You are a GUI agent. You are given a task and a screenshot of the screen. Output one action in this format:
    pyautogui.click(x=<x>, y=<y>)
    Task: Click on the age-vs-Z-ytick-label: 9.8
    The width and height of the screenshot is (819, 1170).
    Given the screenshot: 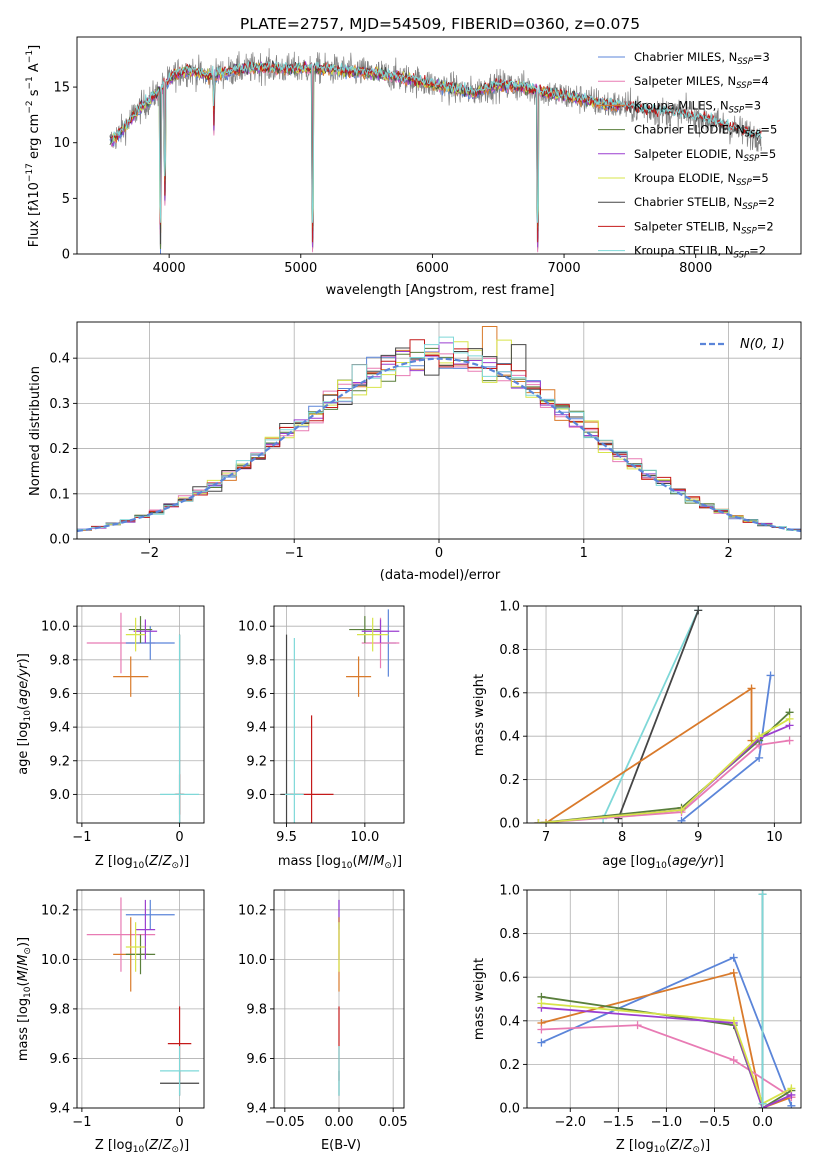 What is the action you would take?
    pyautogui.click(x=59, y=660)
    